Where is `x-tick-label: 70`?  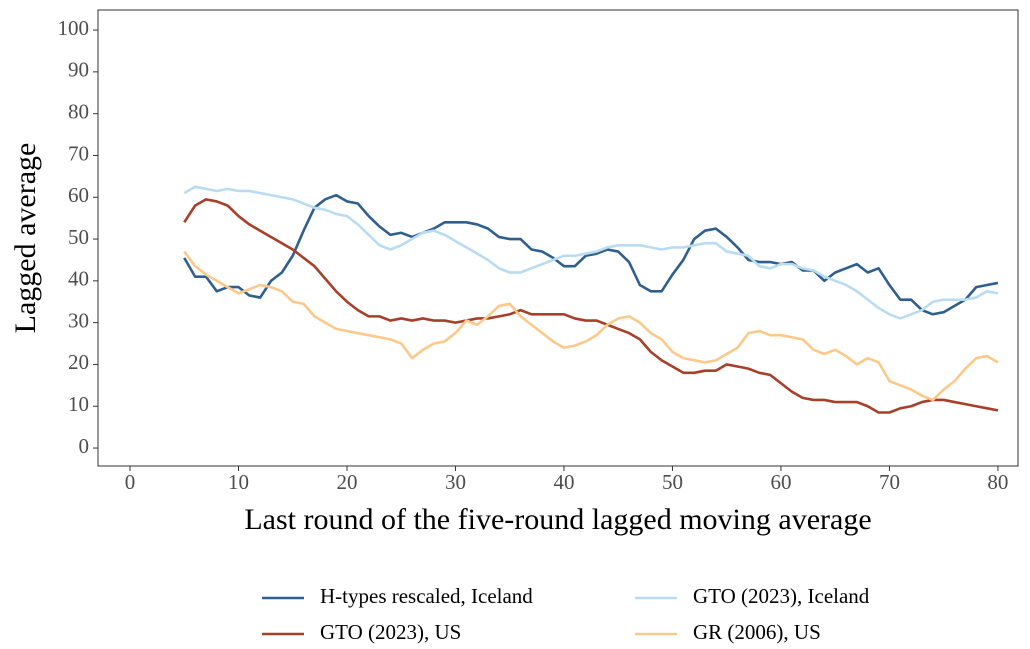
x-tick-label: 70 is located at coordinates (889, 482).